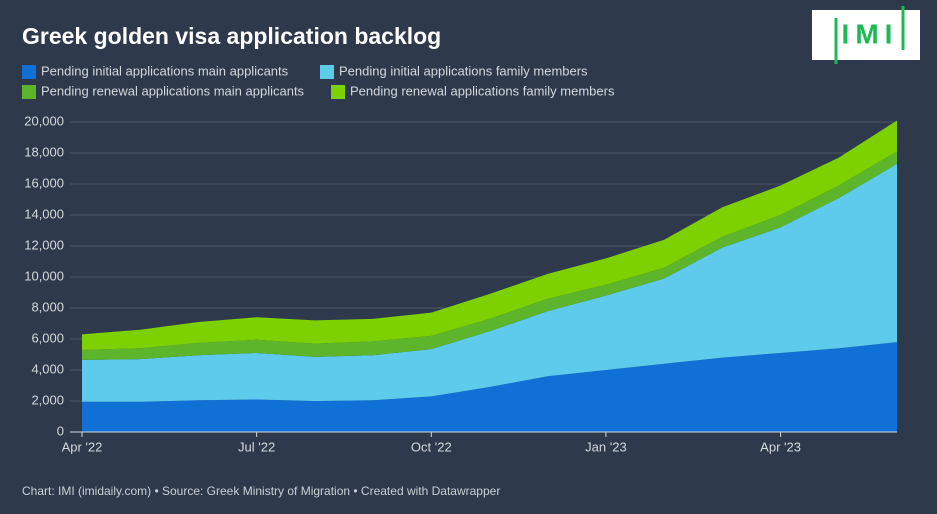 This screenshot has width=937, height=514. I want to click on y-tick-label: 8,000, so click(47, 306).